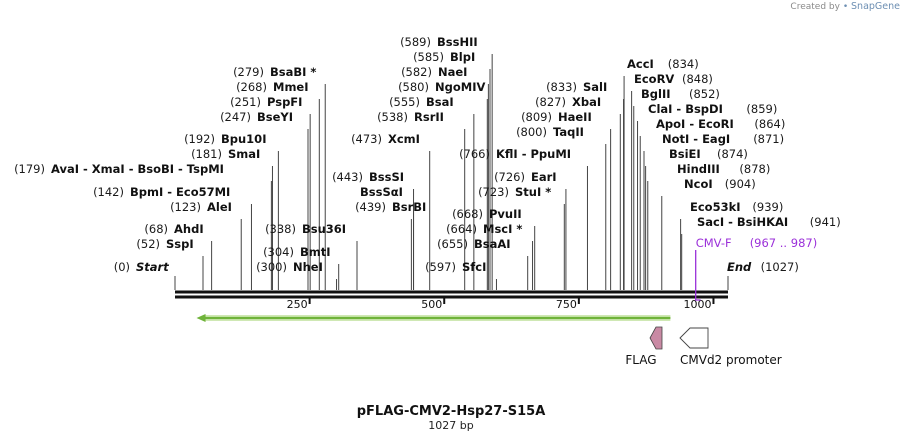  Describe the element at coordinates (708, 154) in the screenshot. I see `restriction-site-label: BsiEI (874)` at that location.